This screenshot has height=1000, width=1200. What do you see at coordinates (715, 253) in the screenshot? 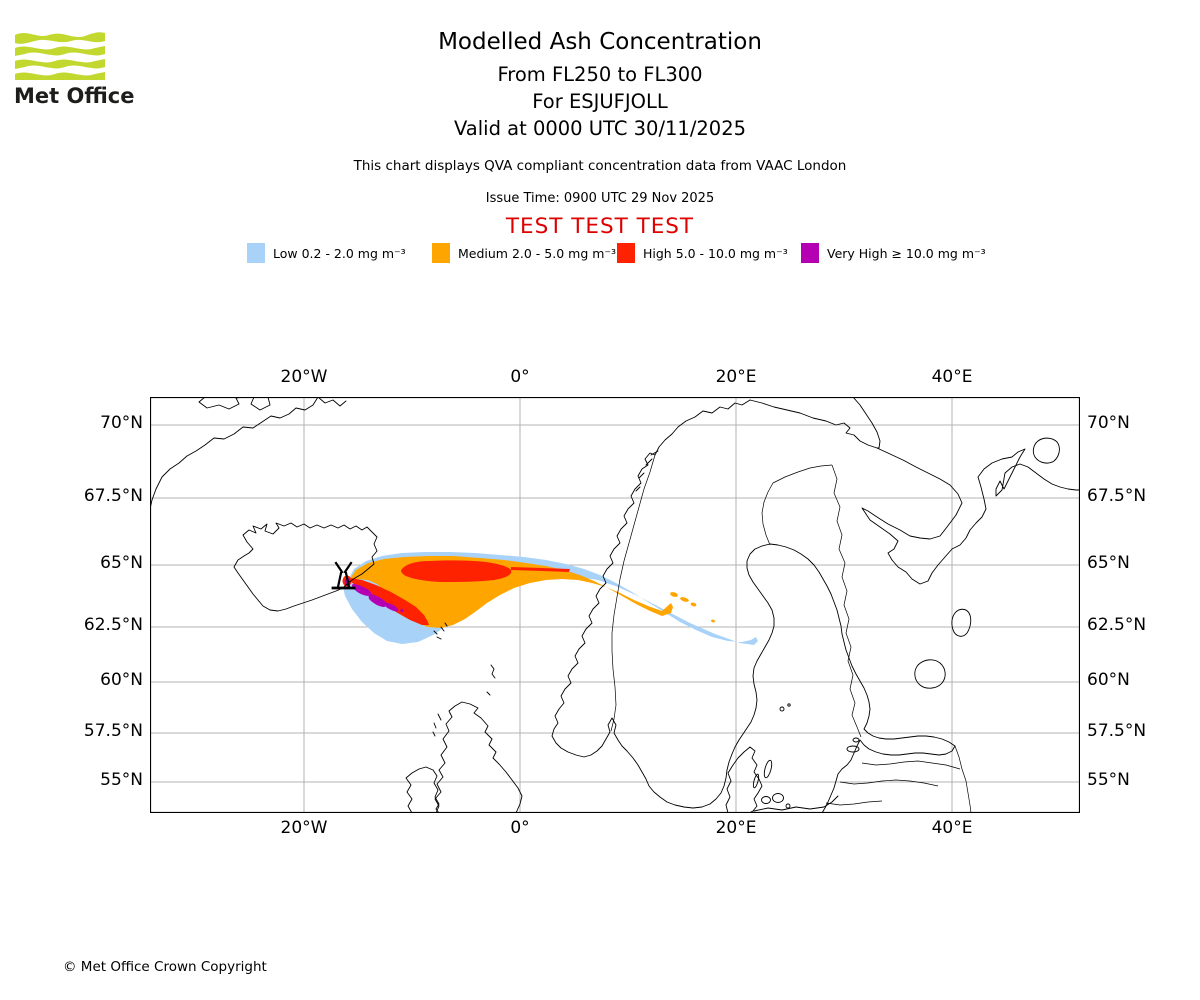
I see `legend-label-high: High 5.0 - 10.0 mg m⁻³` at bounding box center [715, 253].